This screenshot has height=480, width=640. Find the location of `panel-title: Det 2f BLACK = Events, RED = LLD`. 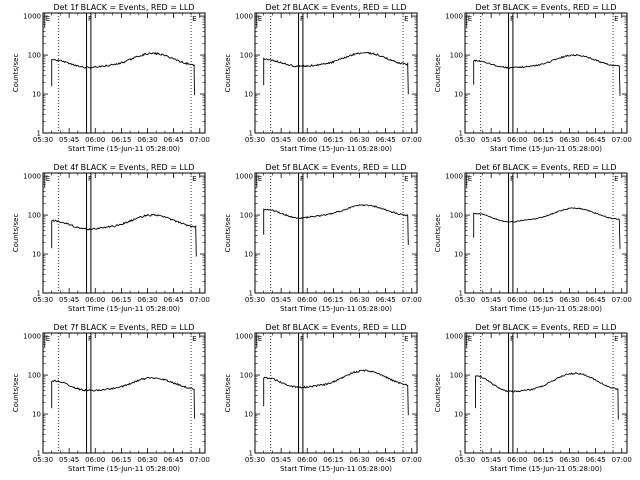

panel-title: Det 2f BLACK = Events, RED = LLD is located at coordinates (335, 7).